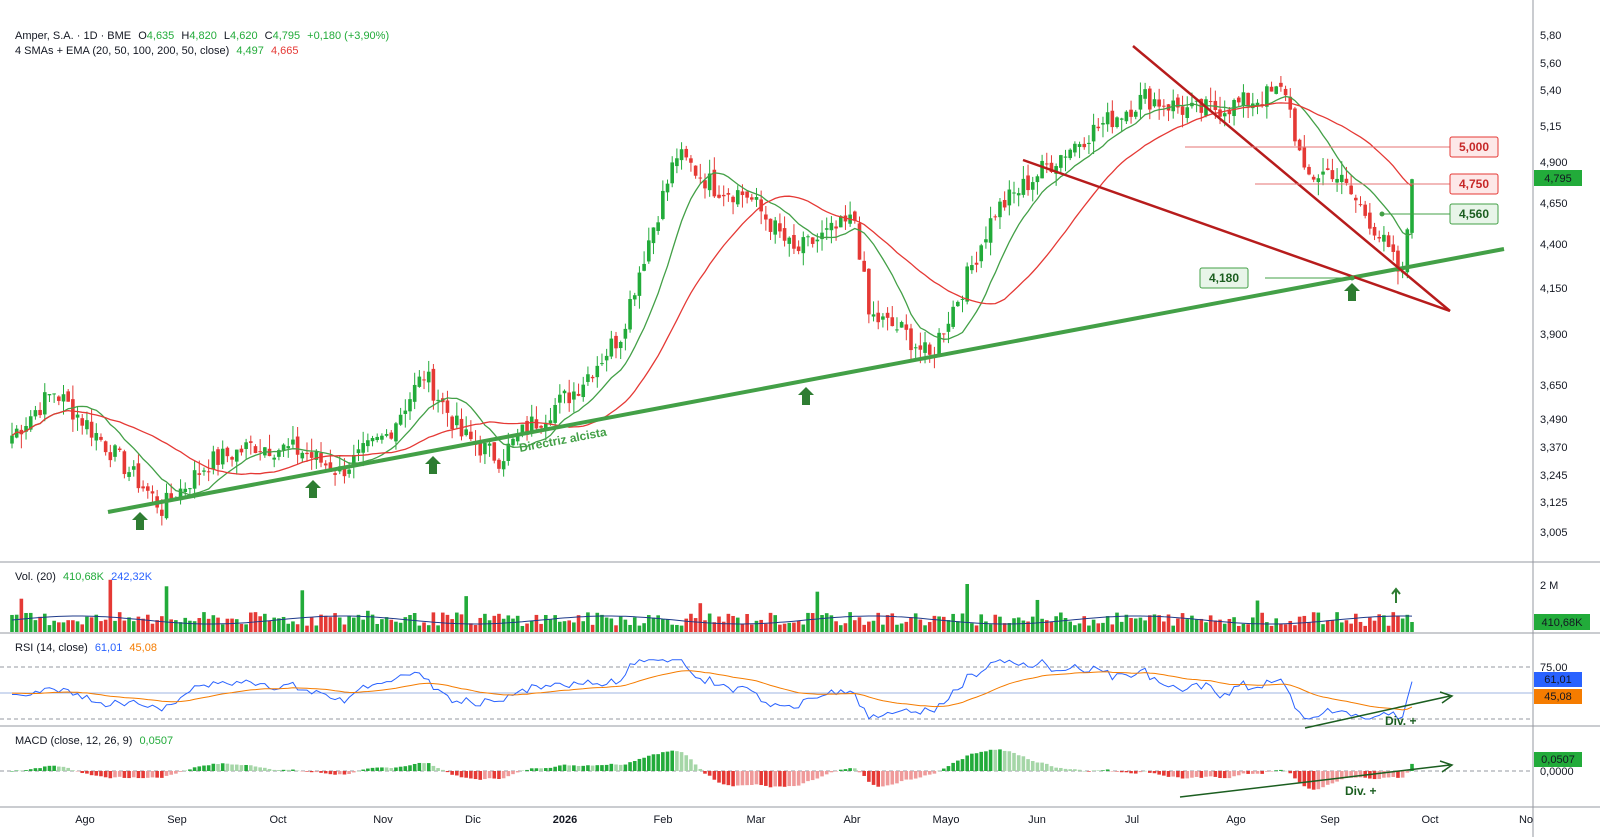 Image resolution: width=1600 pixels, height=837 pixels. What do you see at coordinates (1474, 214) in the screenshot?
I see `level-tag` at bounding box center [1474, 214].